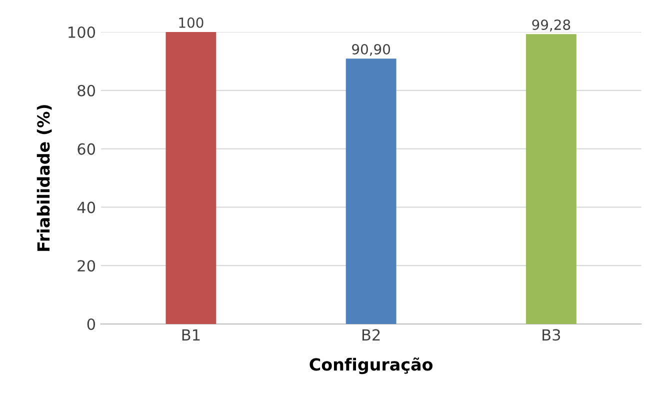  I want to click on data-label: 100, so click(191, 22).